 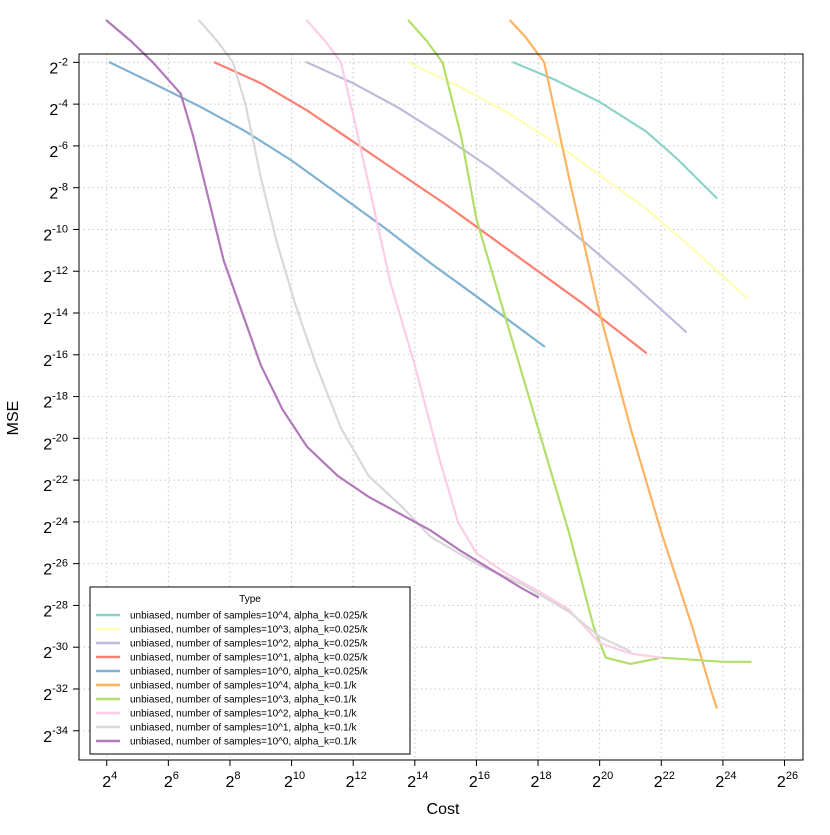 I want to click on x-tick-label: 28, so click(x=232, y=780).